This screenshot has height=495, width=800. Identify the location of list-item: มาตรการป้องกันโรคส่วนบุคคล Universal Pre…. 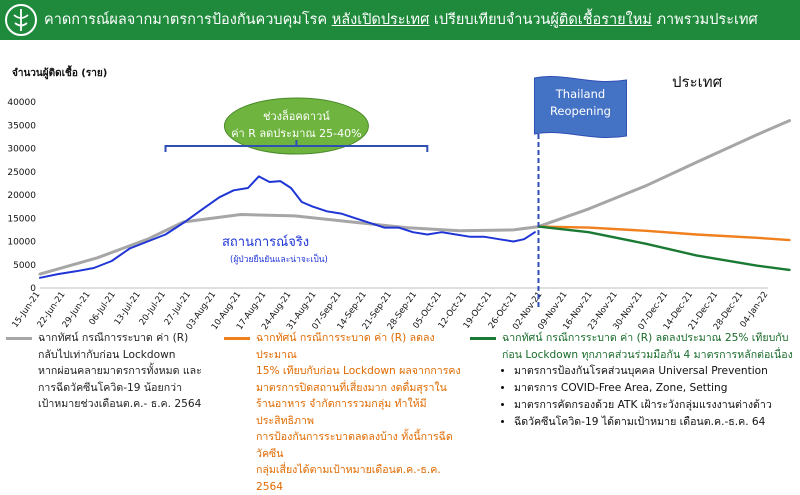
(657, 371).